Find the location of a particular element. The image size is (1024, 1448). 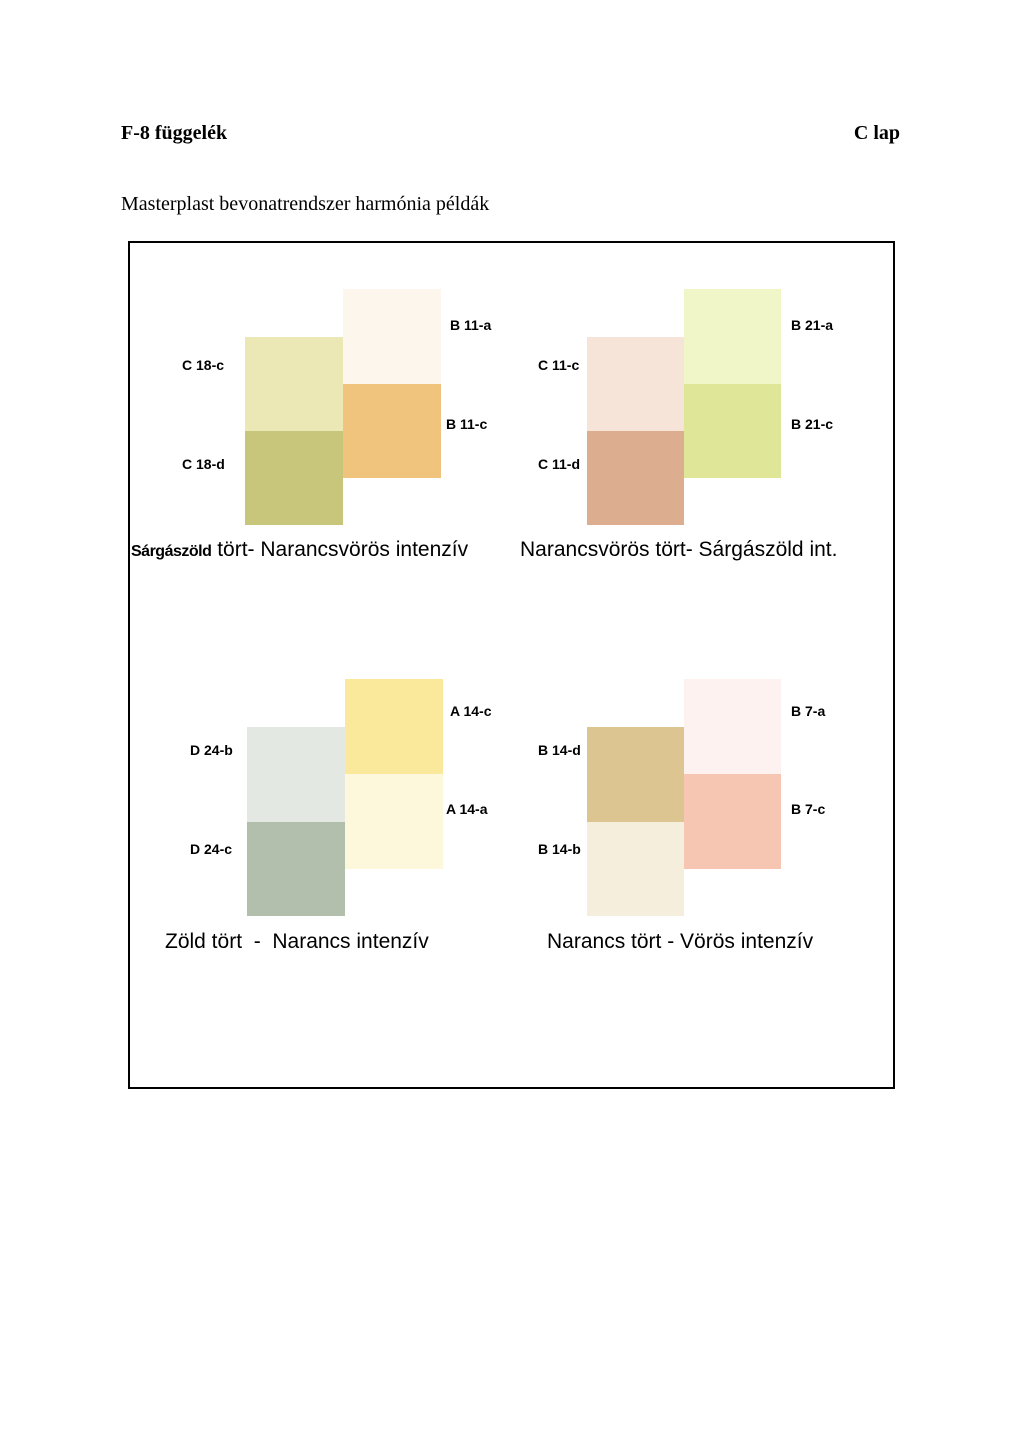

swatch-b11a is located at coordinates (392, 336).